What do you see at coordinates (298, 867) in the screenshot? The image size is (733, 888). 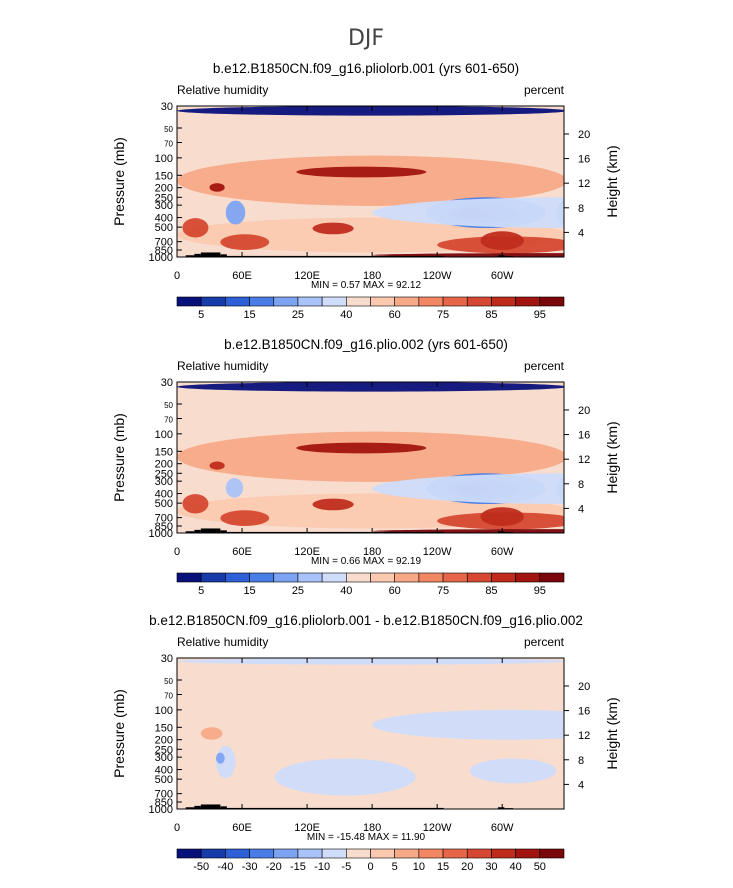 I see `colorbar-label: -15` at bounding box center [298, 867].